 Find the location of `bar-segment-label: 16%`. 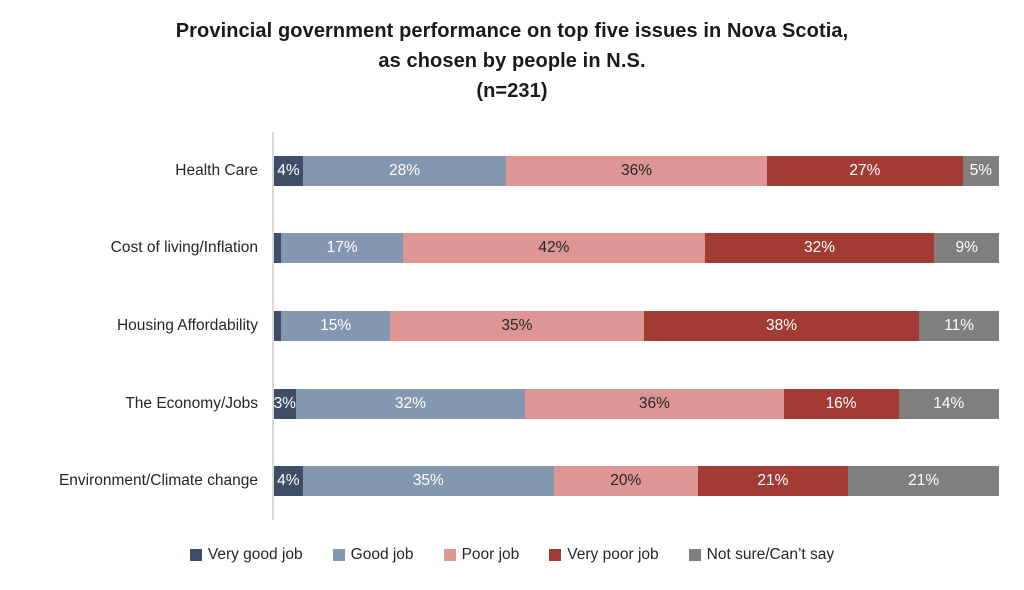

bar-segment-label: 16% is located at coordinates (841, 403).